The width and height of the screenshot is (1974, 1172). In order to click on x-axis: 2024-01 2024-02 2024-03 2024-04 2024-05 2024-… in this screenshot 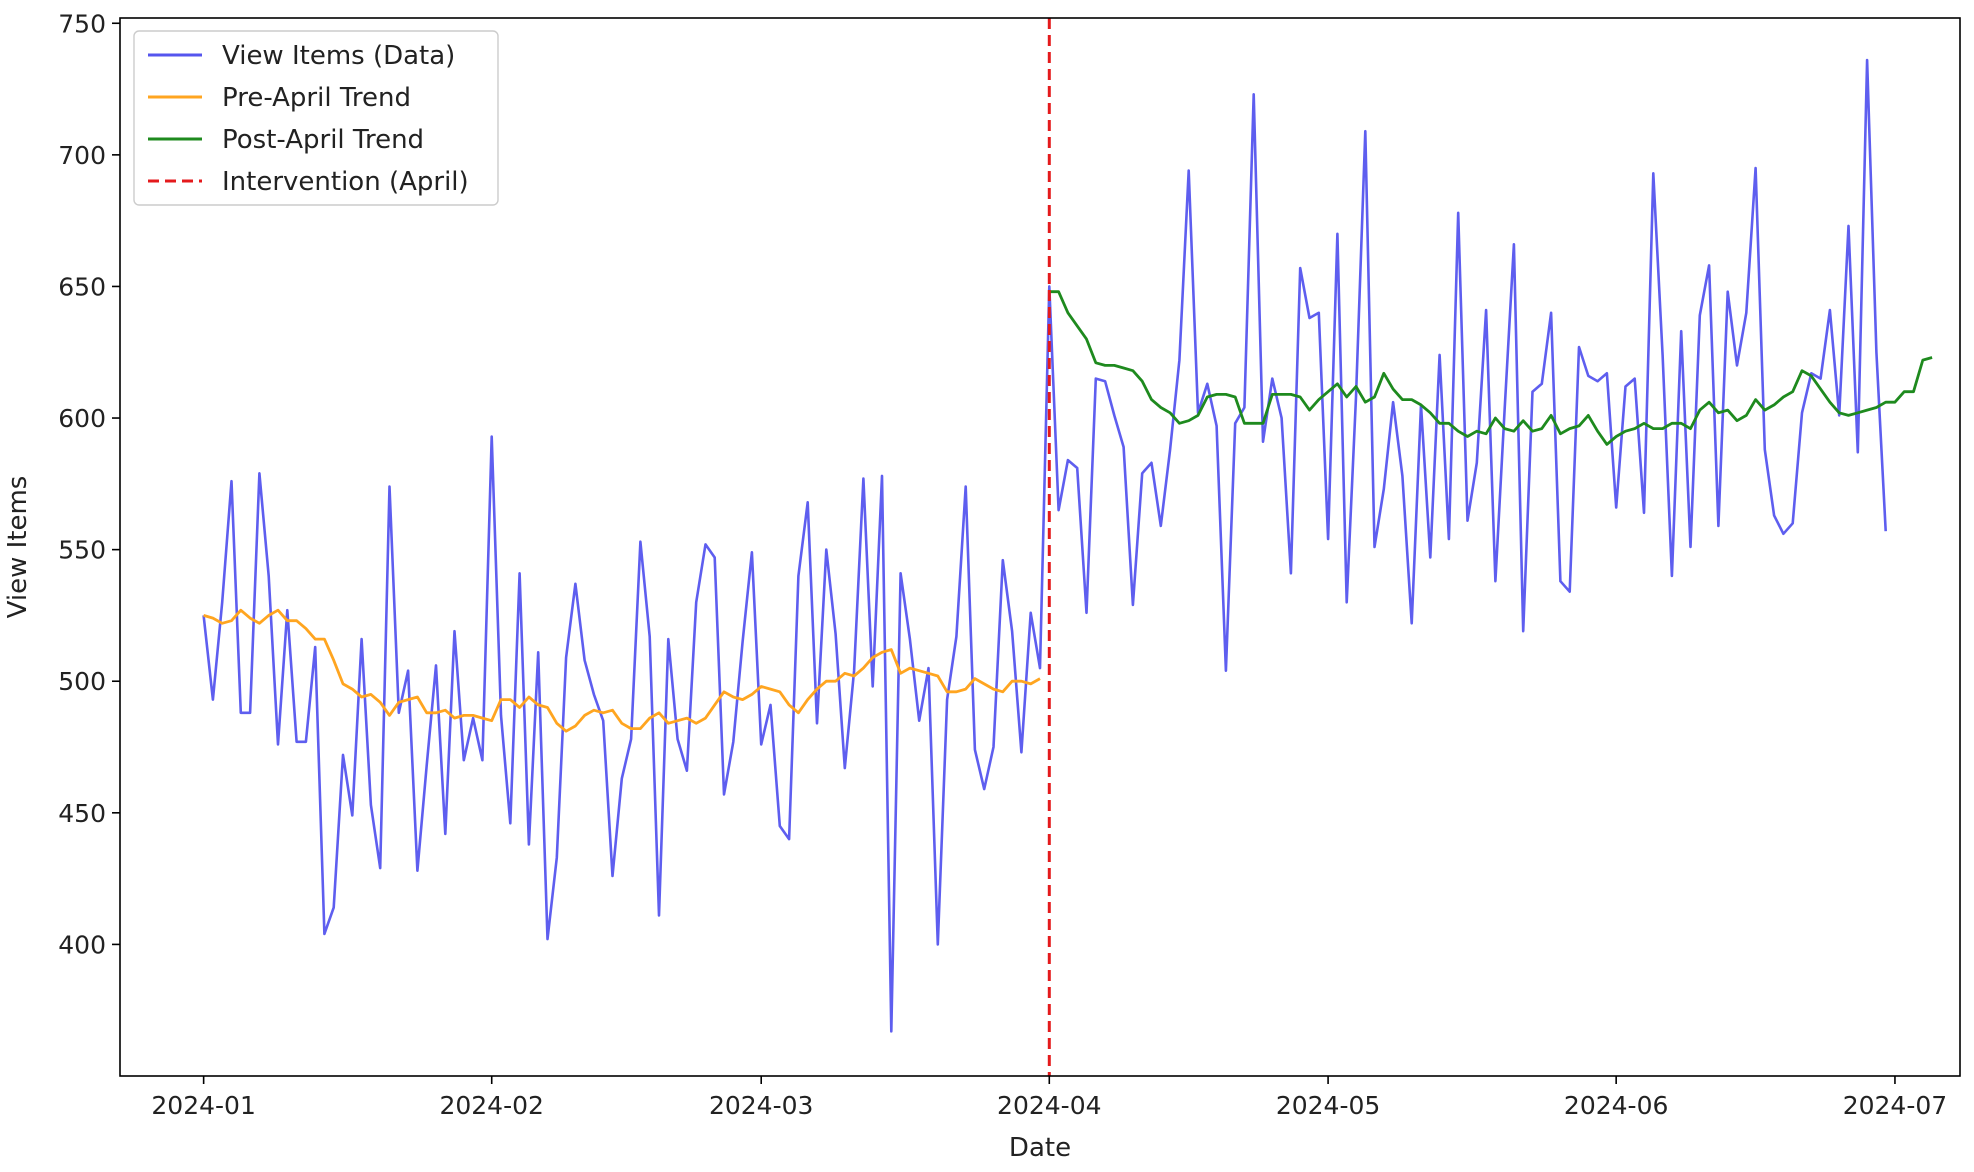, I will do `click(1049, 1098)`.